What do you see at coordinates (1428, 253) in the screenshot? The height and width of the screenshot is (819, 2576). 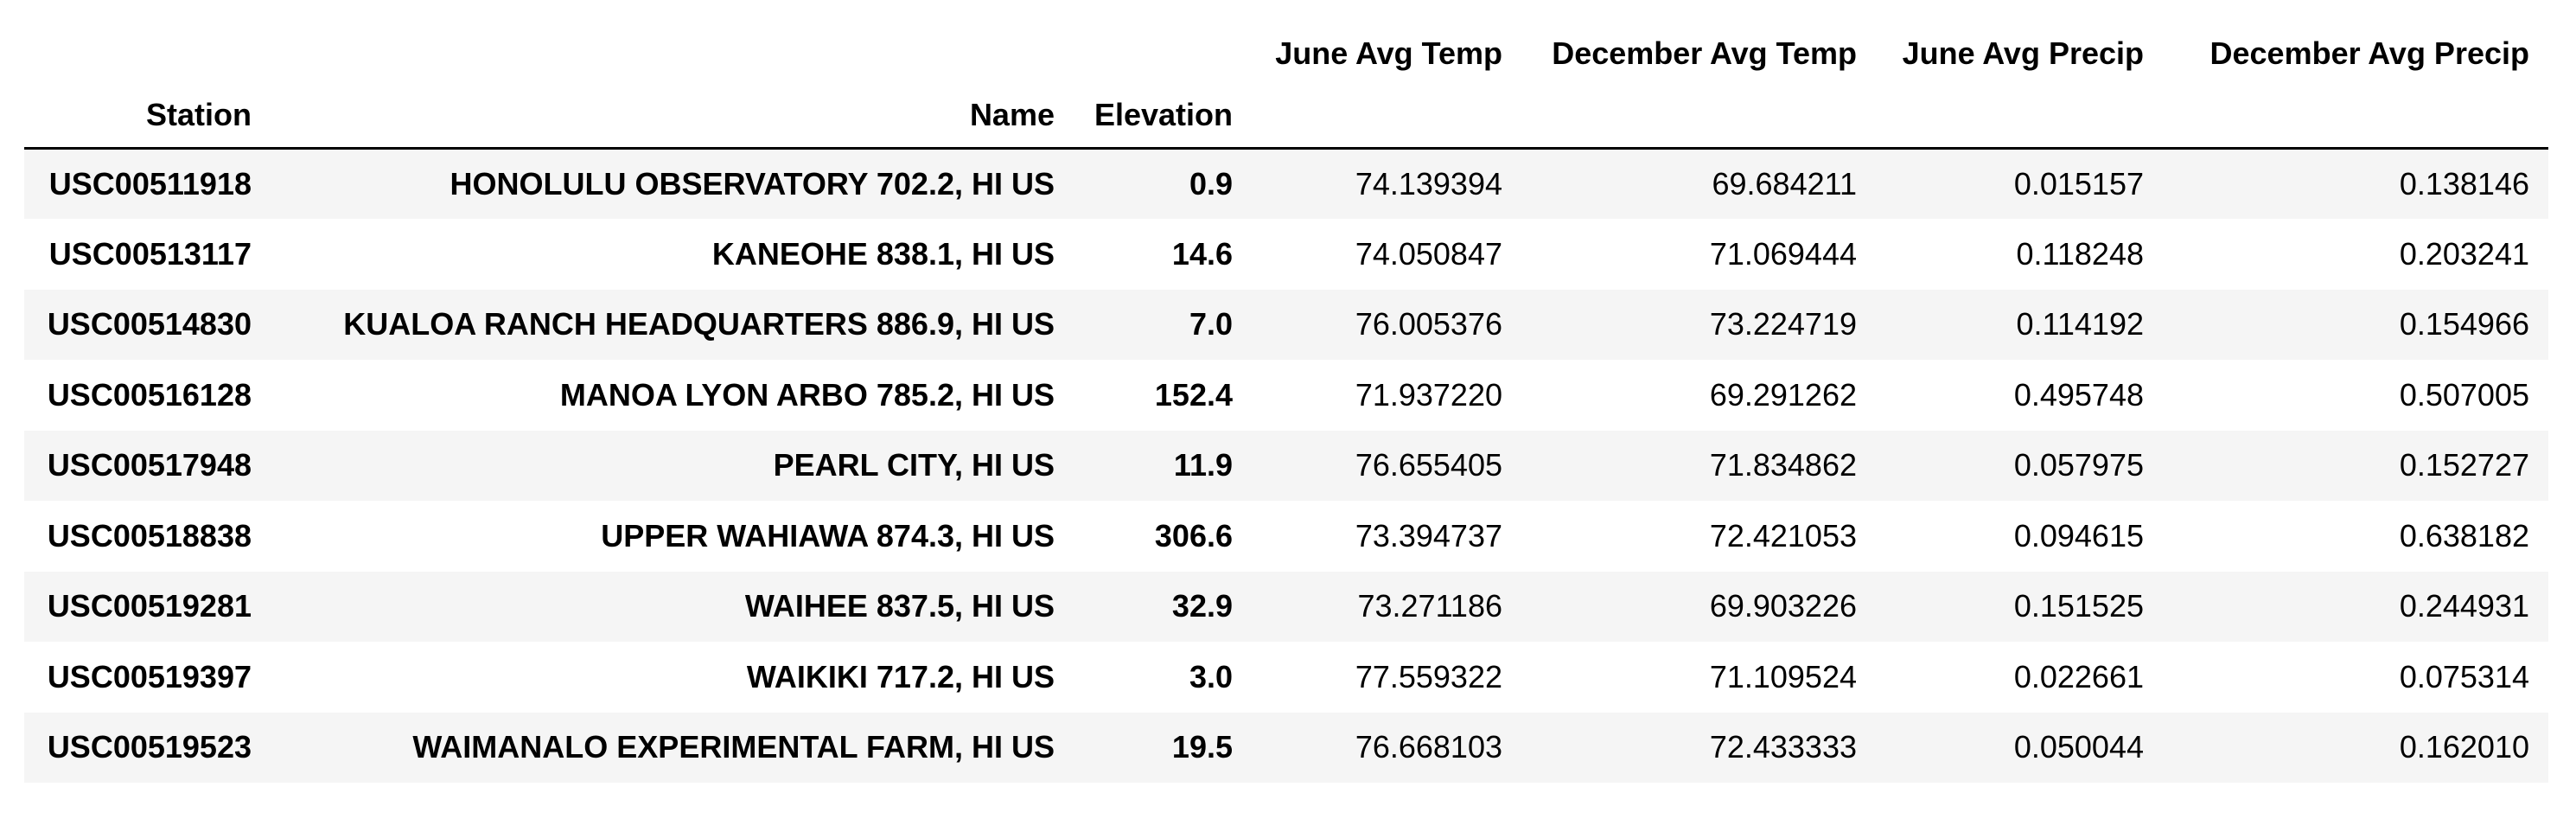 I see `cell-june-avg-temp: 74.050847` at bounding box center [1428, 253].